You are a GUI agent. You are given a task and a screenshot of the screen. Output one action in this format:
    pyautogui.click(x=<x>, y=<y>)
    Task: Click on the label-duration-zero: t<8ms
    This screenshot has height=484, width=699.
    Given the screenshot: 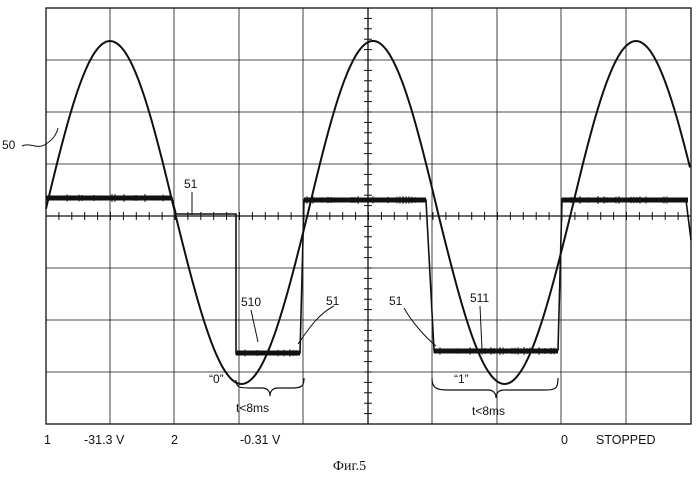 What is the action you would take?
    pyautogui.click(x=252, y=408)
    